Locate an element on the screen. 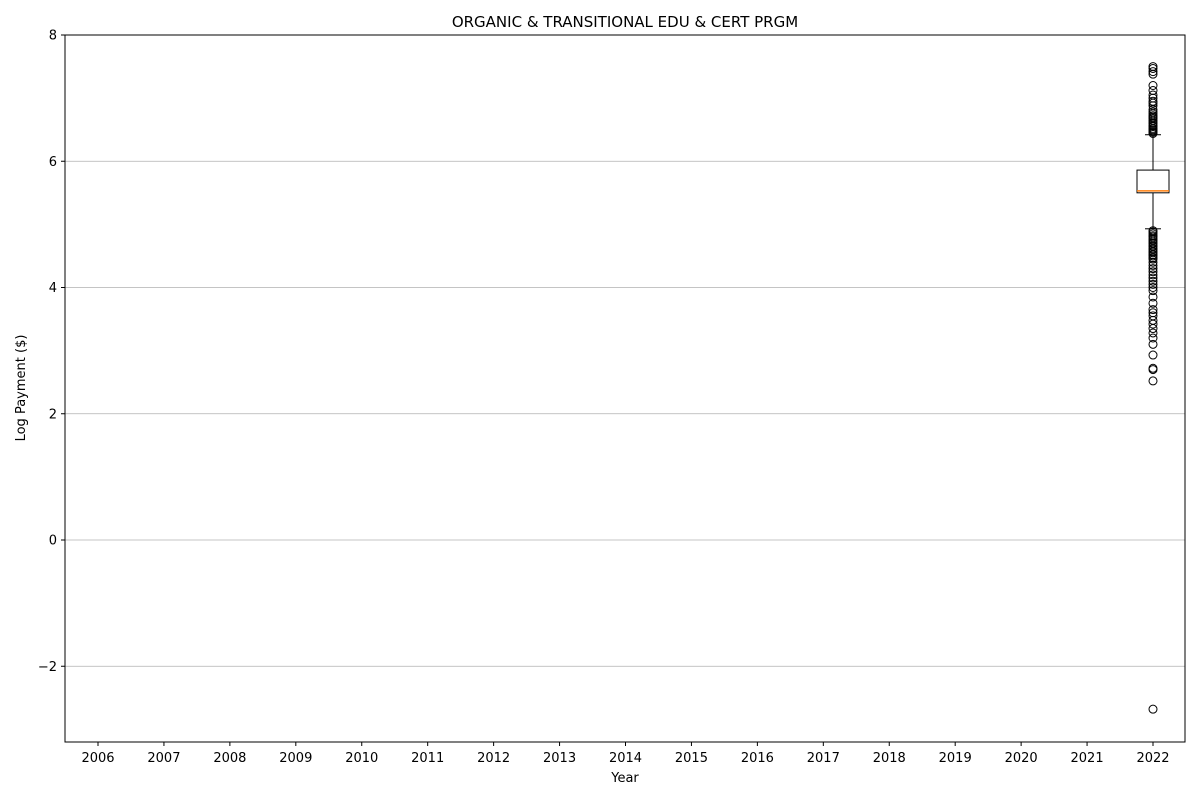 This screenshot has height=800, width=1200. x-tick-label: 2021 is located at coordinates (1087, 758).